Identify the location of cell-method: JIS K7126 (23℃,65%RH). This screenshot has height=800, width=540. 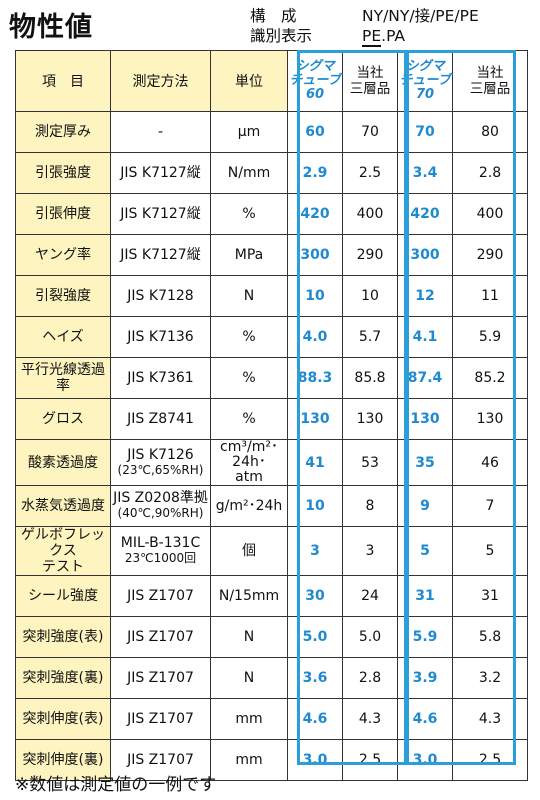
(160, 462).